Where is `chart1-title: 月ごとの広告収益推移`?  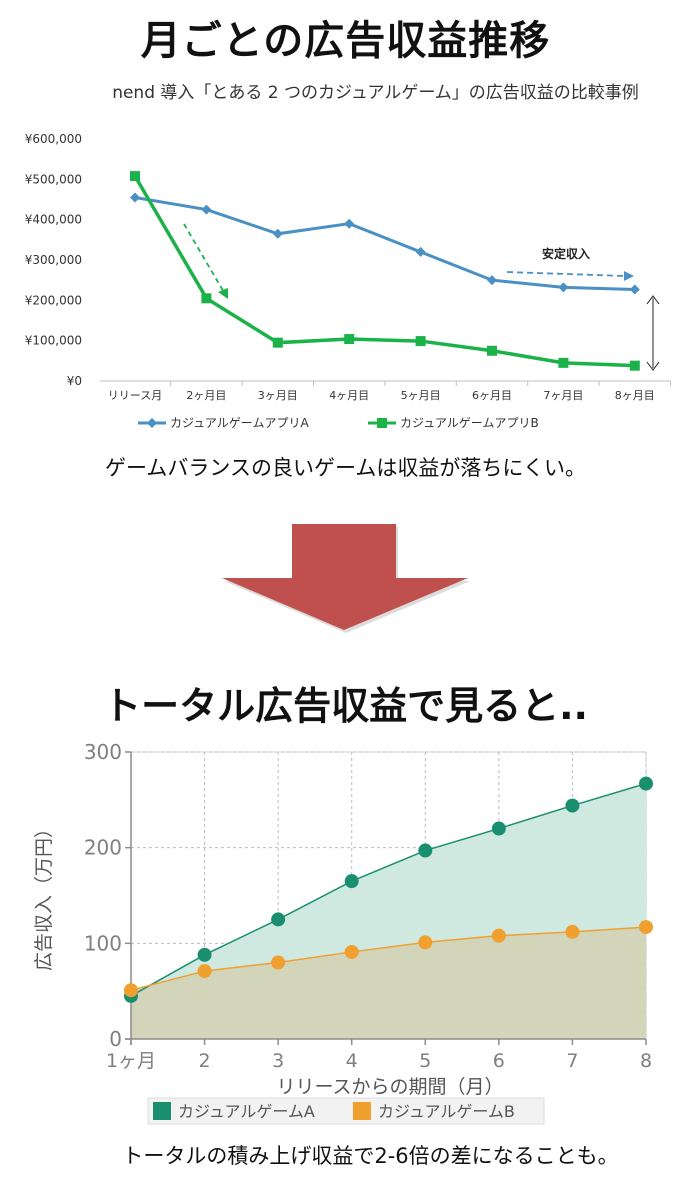
chart1-title: 月ごとの広告収益推移 is located at coordinates (345, 41).